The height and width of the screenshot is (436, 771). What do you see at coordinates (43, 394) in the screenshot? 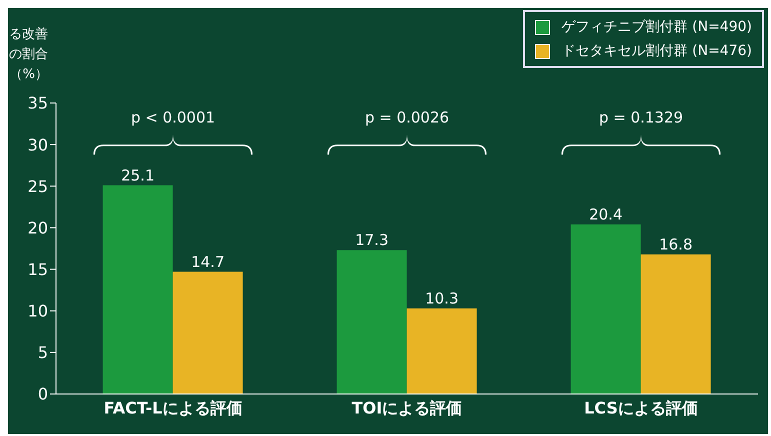
I see `y-tick-label: 0` at bounding box center [43, 394].